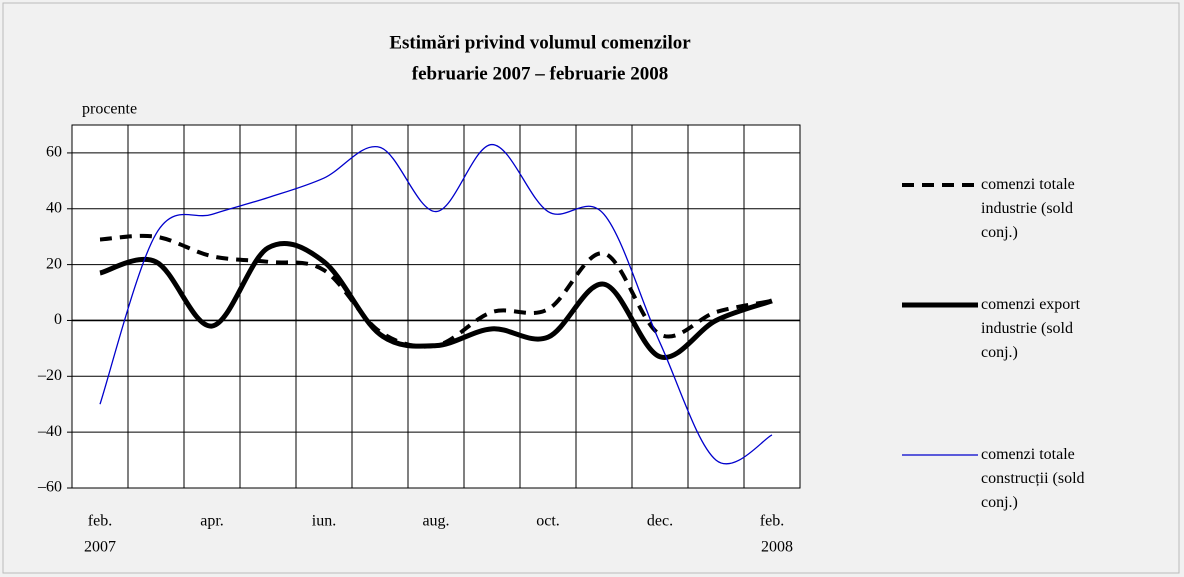 The height and width of the screenshot is (577, 1184). I want to click on y-tick-label: 20, so click(54, 263).